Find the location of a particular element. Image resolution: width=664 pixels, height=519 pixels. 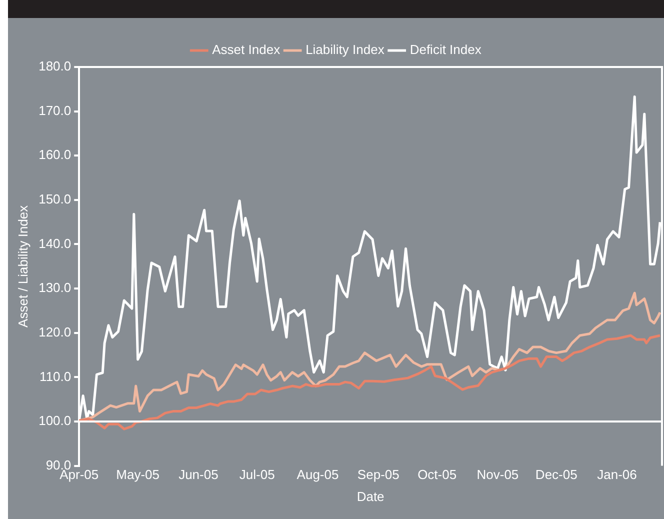

y-tick-label: 160.0 is located at coordinates (55, 154).